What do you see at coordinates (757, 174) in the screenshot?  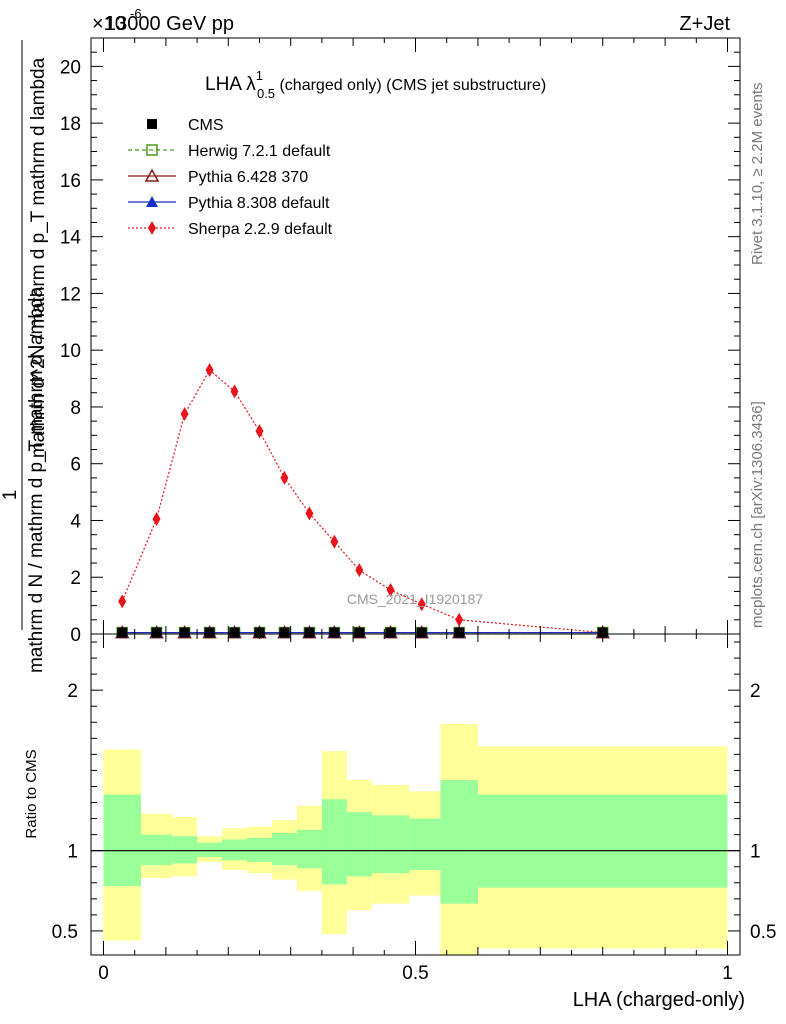 I see `rivet-label: Rivet 3.1.10, ≥ 2.2M events` at bounding box center [757, 174].